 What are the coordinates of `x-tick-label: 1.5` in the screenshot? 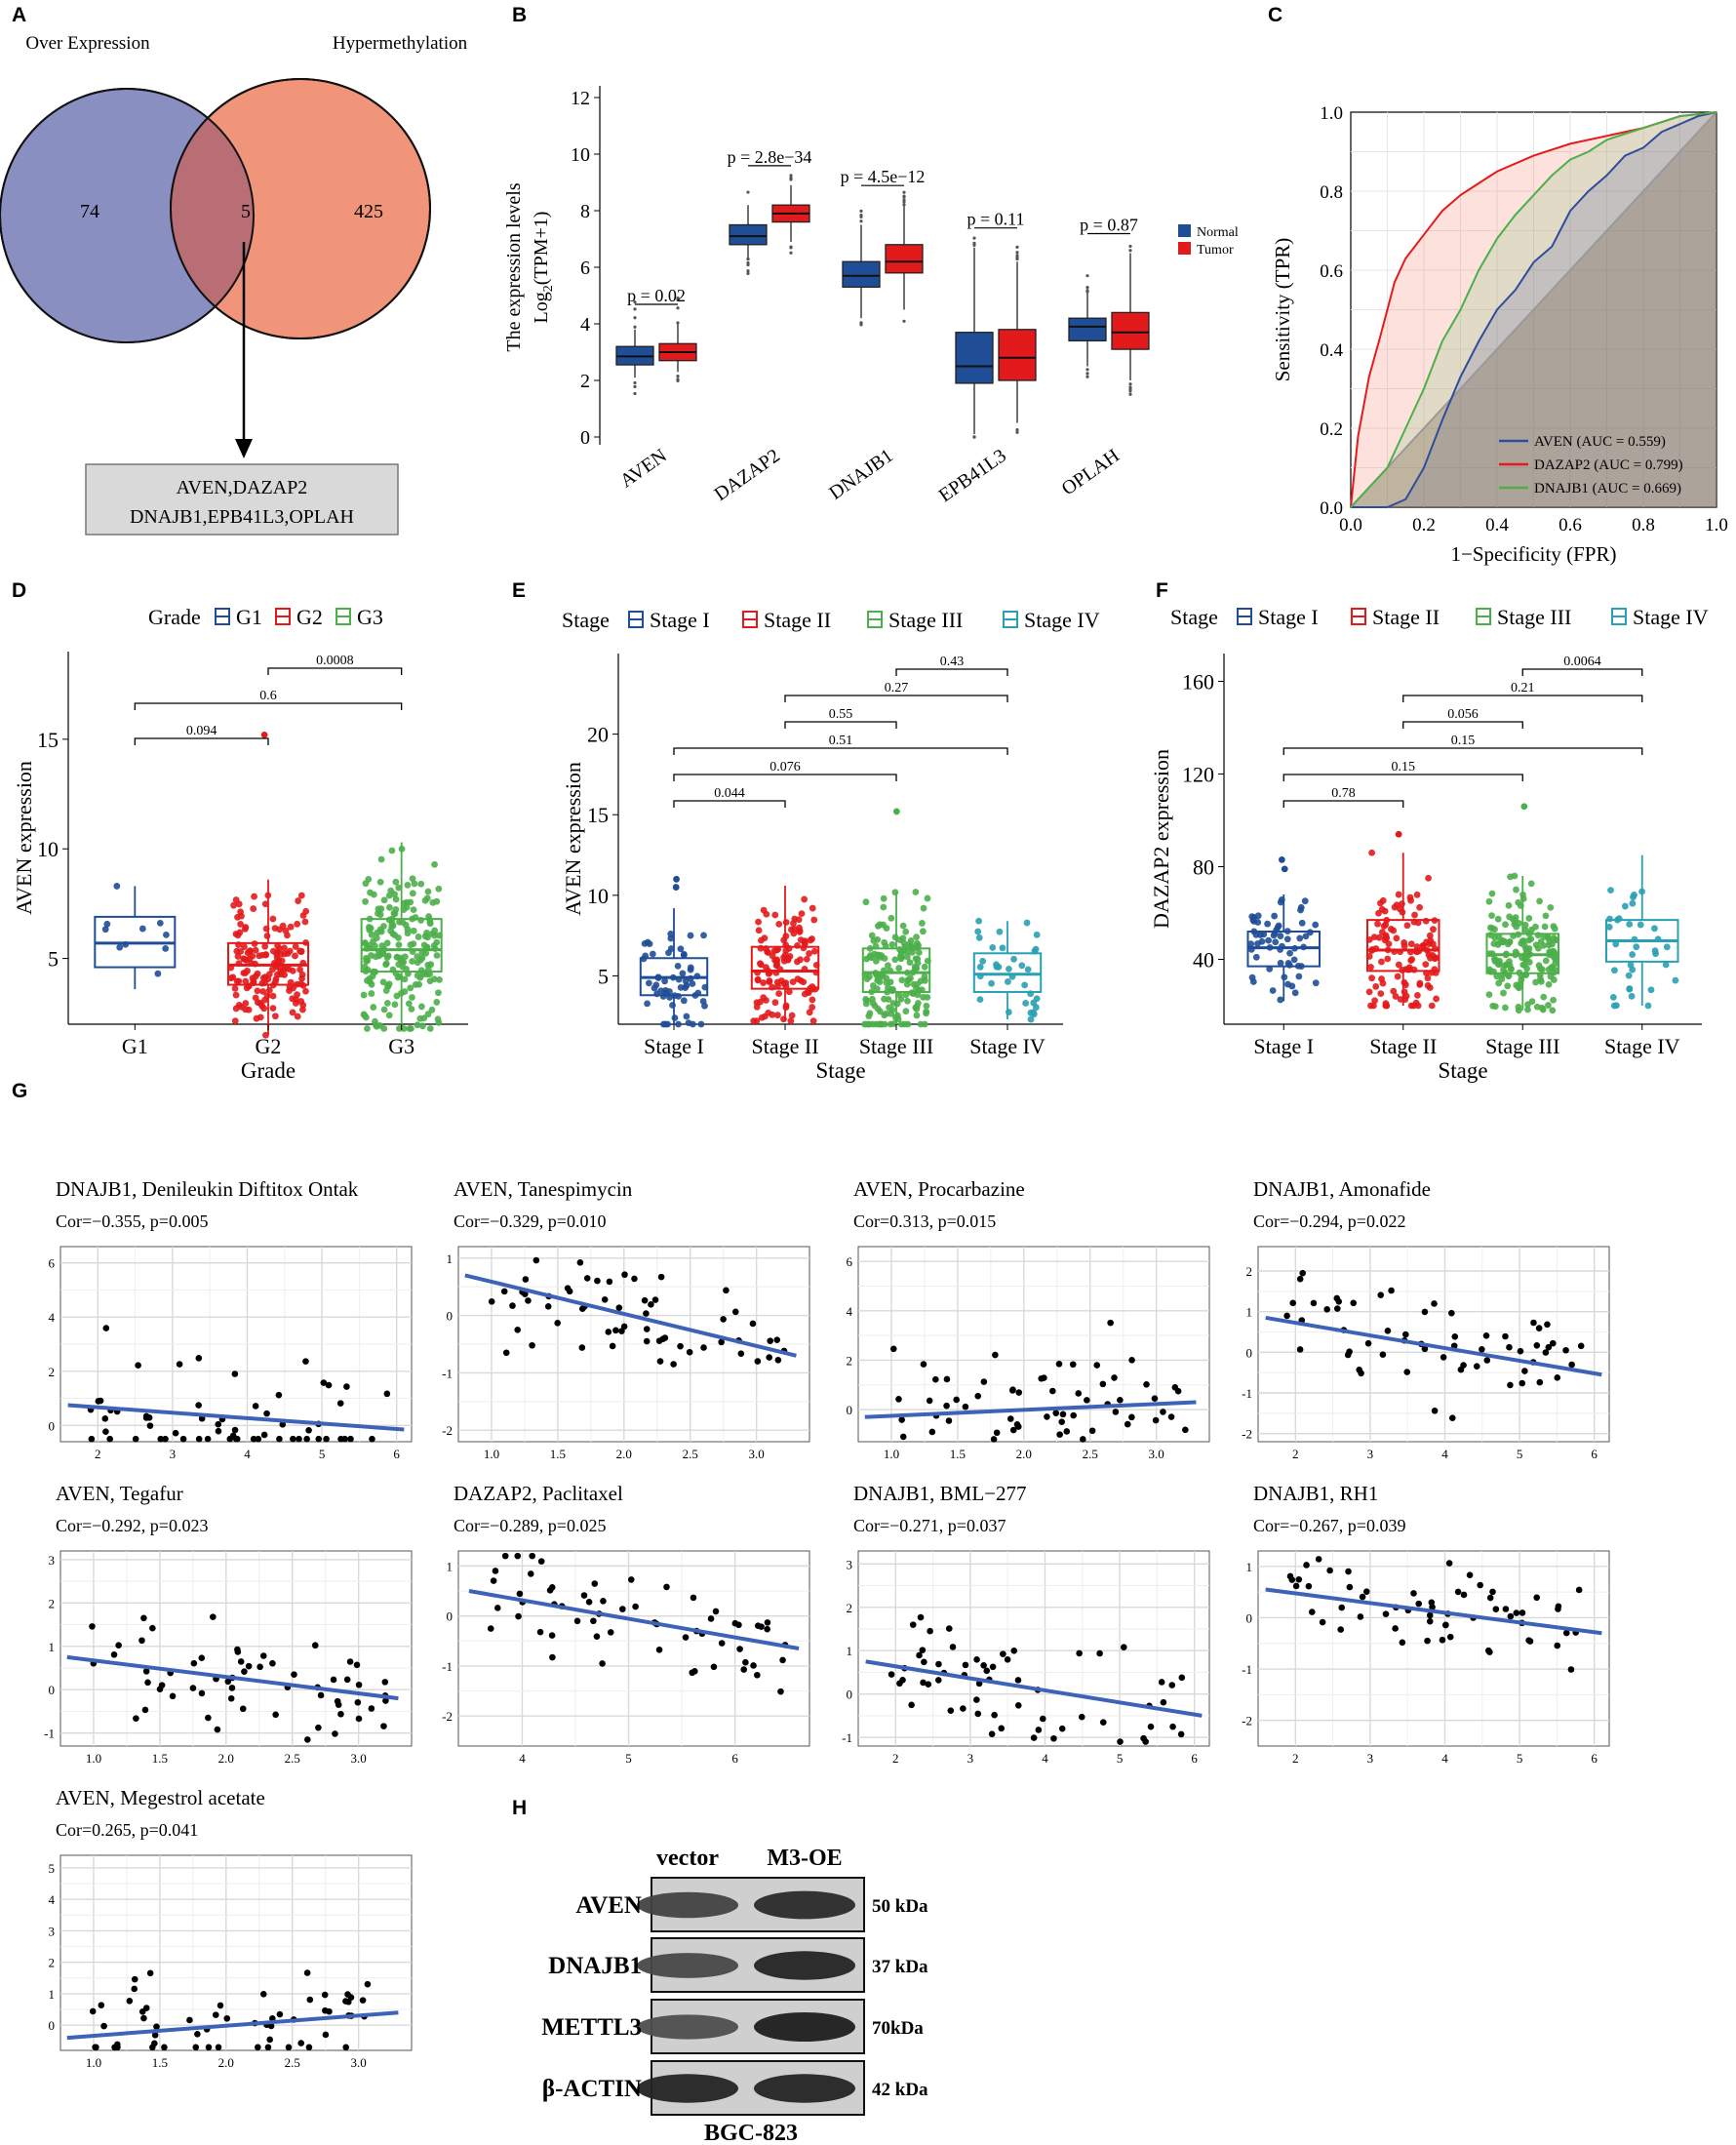 It's located at (558, 1454).